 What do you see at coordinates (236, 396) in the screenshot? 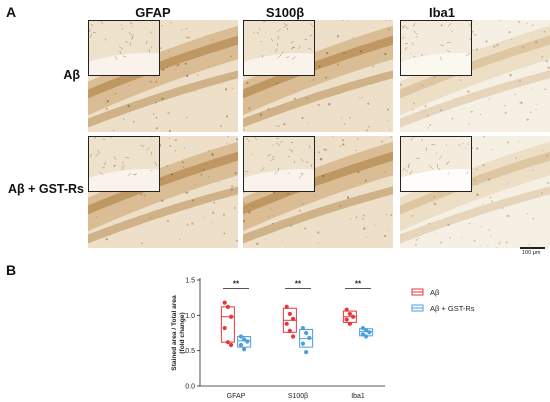
I see `x-category-label: GFAP` at bounding box center [236, 396].